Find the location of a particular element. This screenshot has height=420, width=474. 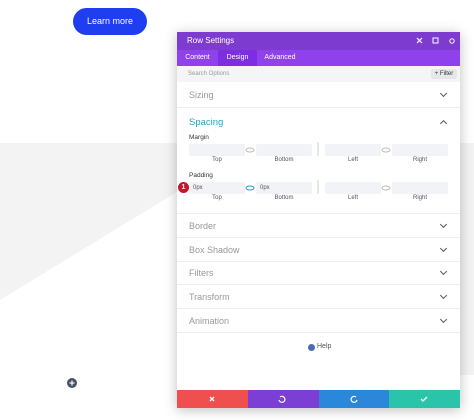

redo-button is located at coordinates (354, 399).